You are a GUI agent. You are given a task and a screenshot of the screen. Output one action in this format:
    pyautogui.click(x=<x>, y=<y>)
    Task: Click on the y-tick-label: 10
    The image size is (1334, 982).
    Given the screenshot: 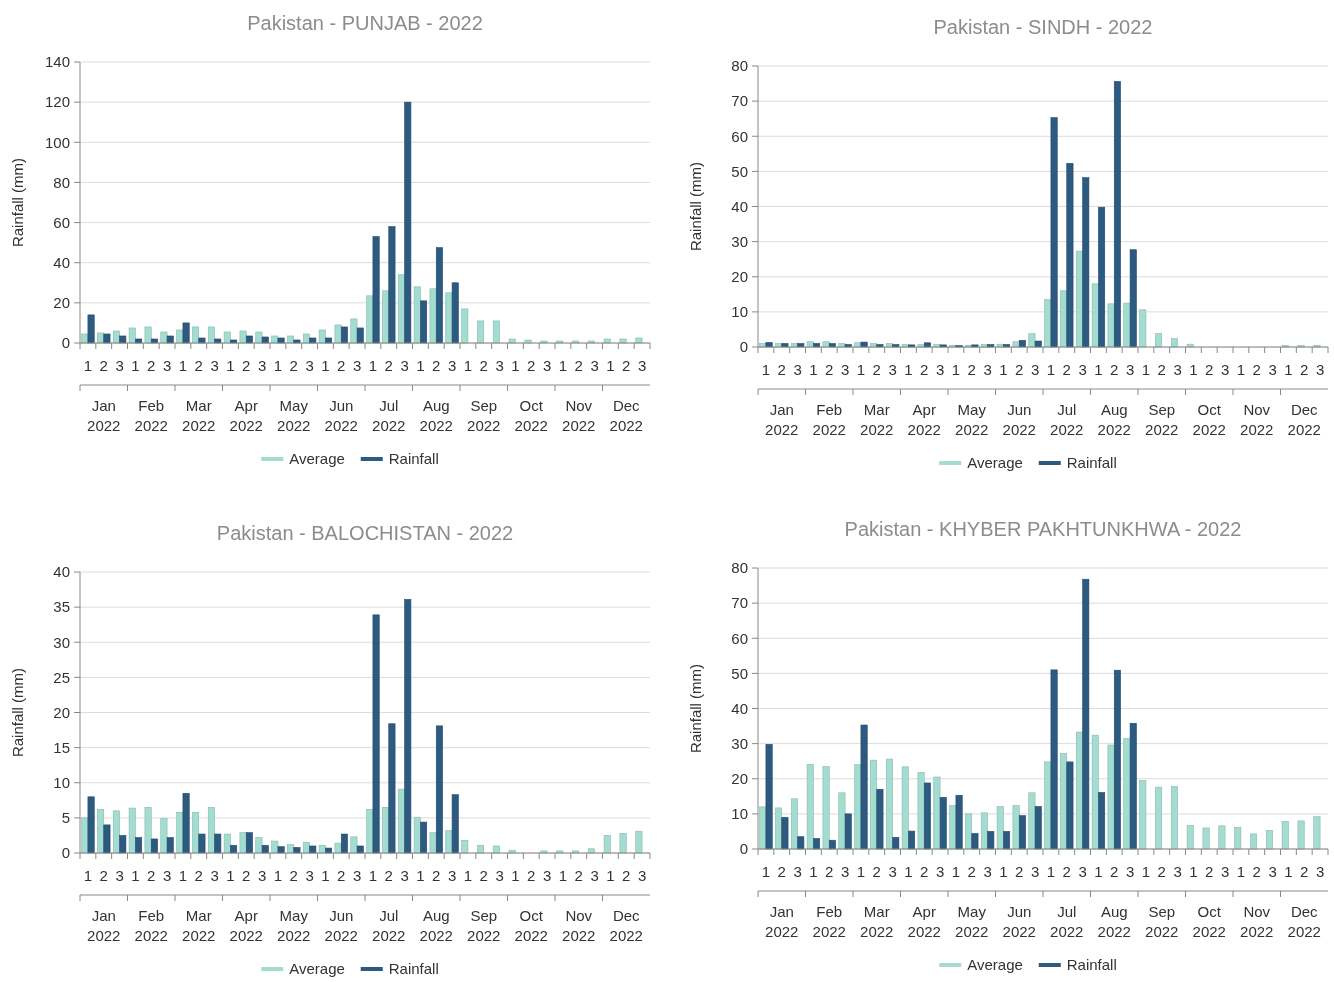 What is the action you would take?
    pyautogui.click(x=61, y=782)
    